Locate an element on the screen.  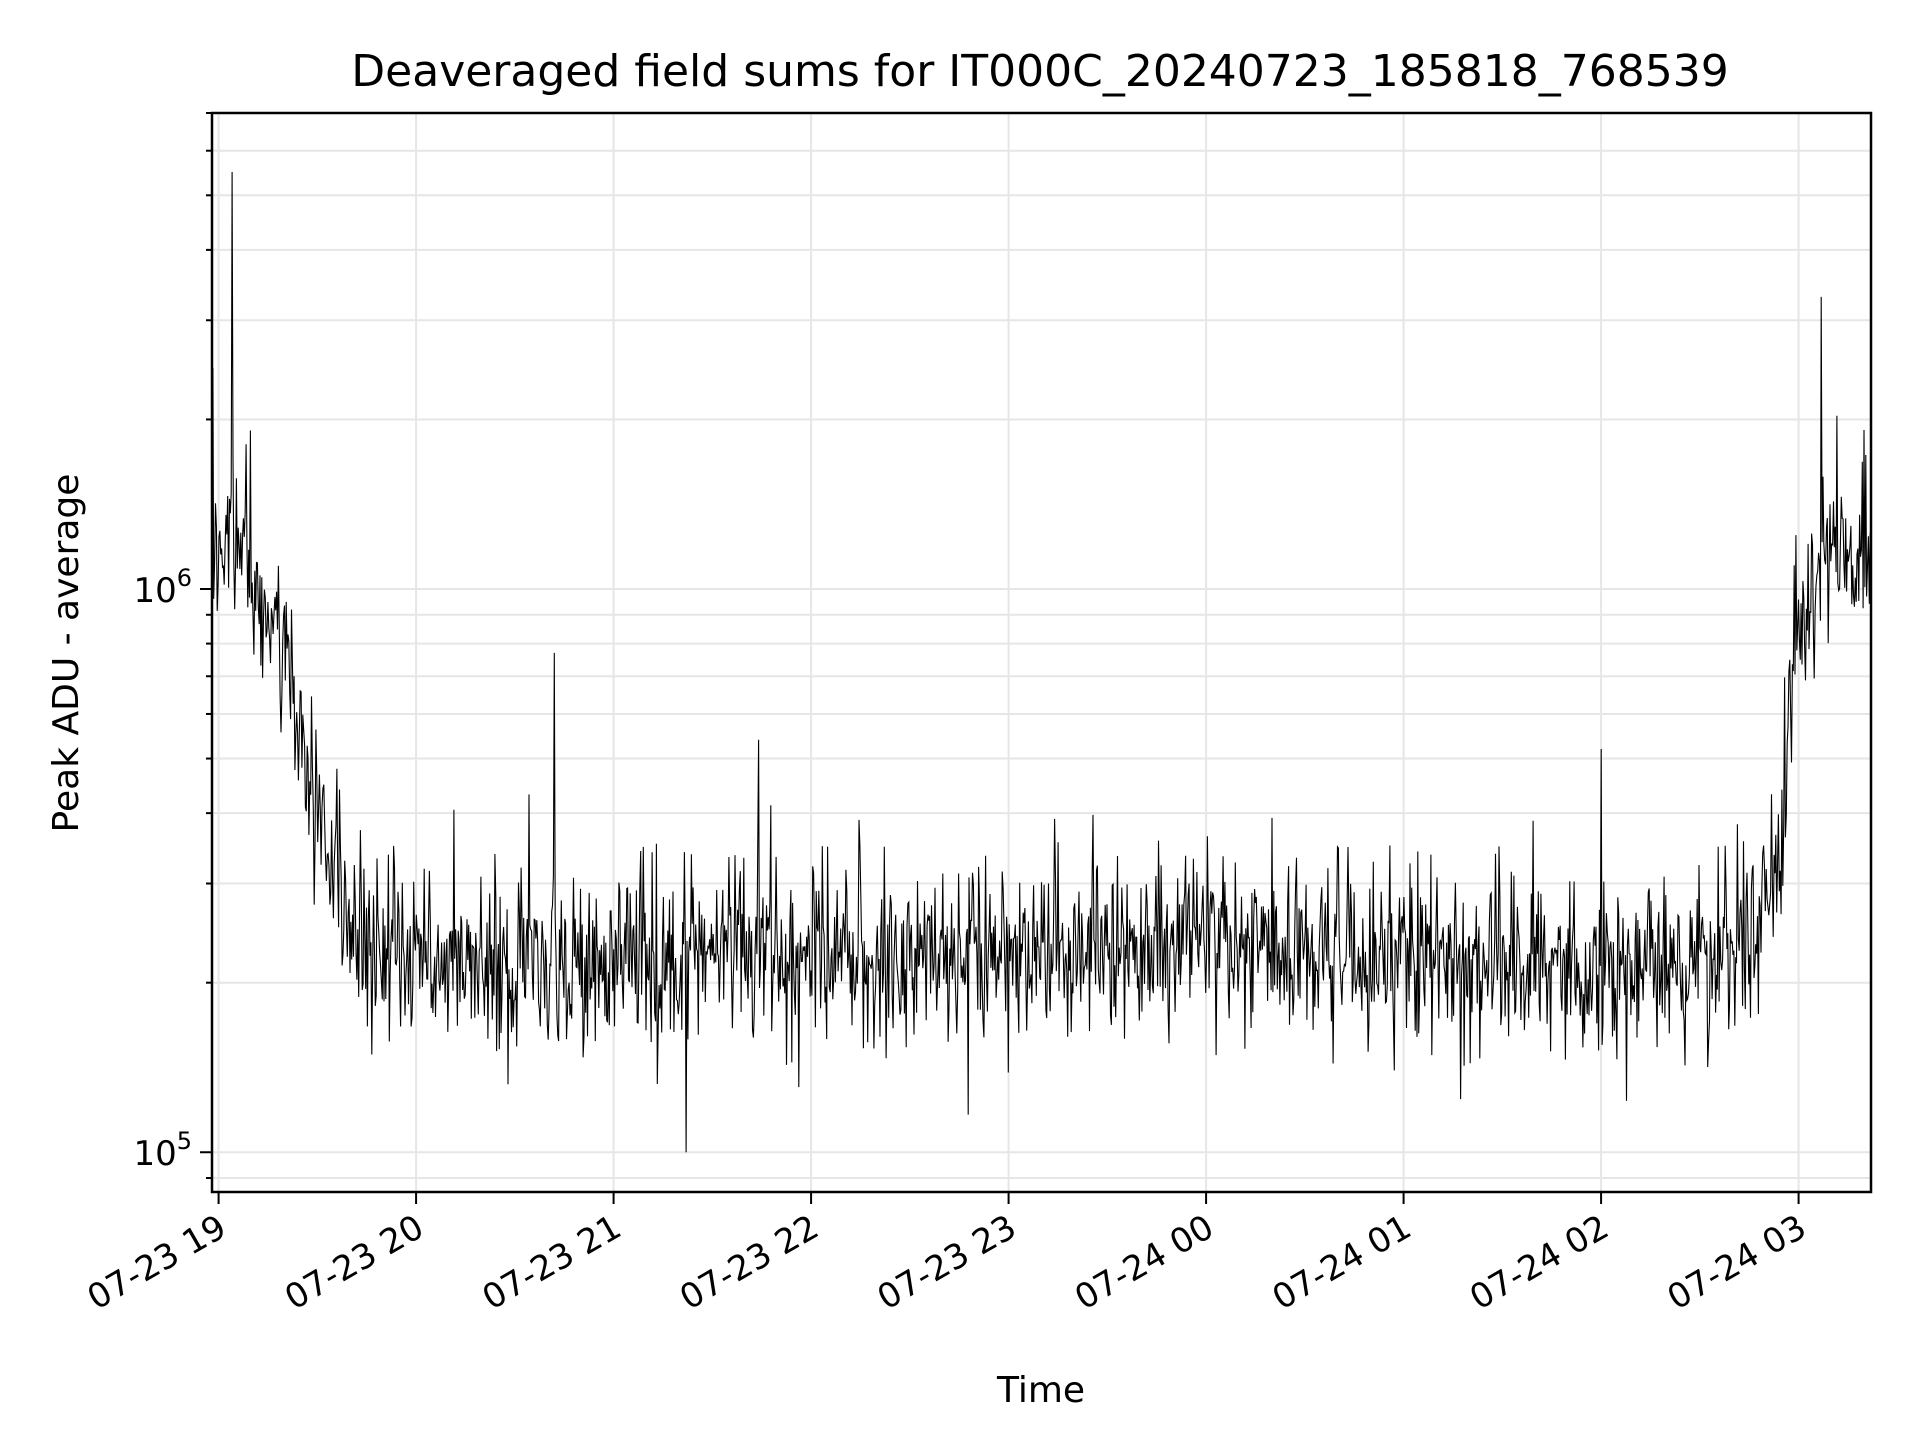
x-tick-label: 07-24 02 is located at coordinates (1539, 1262).